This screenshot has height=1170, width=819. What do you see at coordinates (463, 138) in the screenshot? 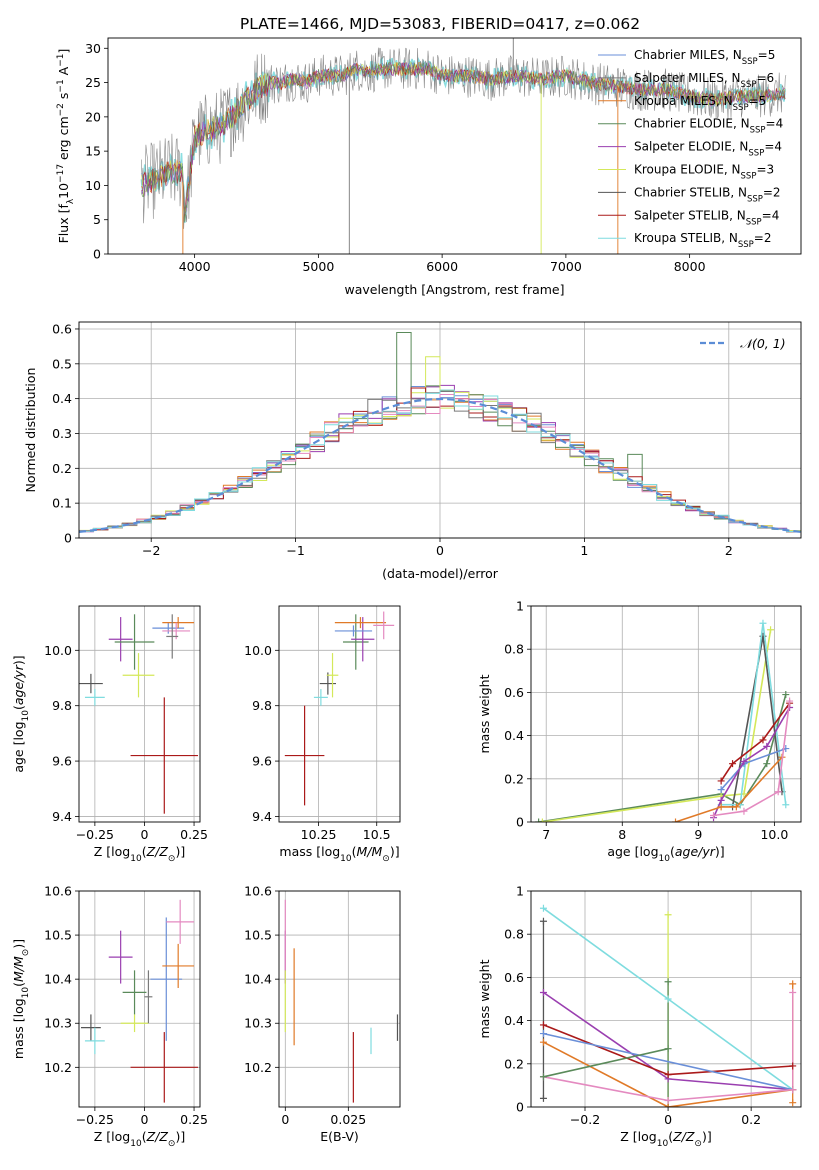
I see `spectrum-line` at bounding box center [463, 138].